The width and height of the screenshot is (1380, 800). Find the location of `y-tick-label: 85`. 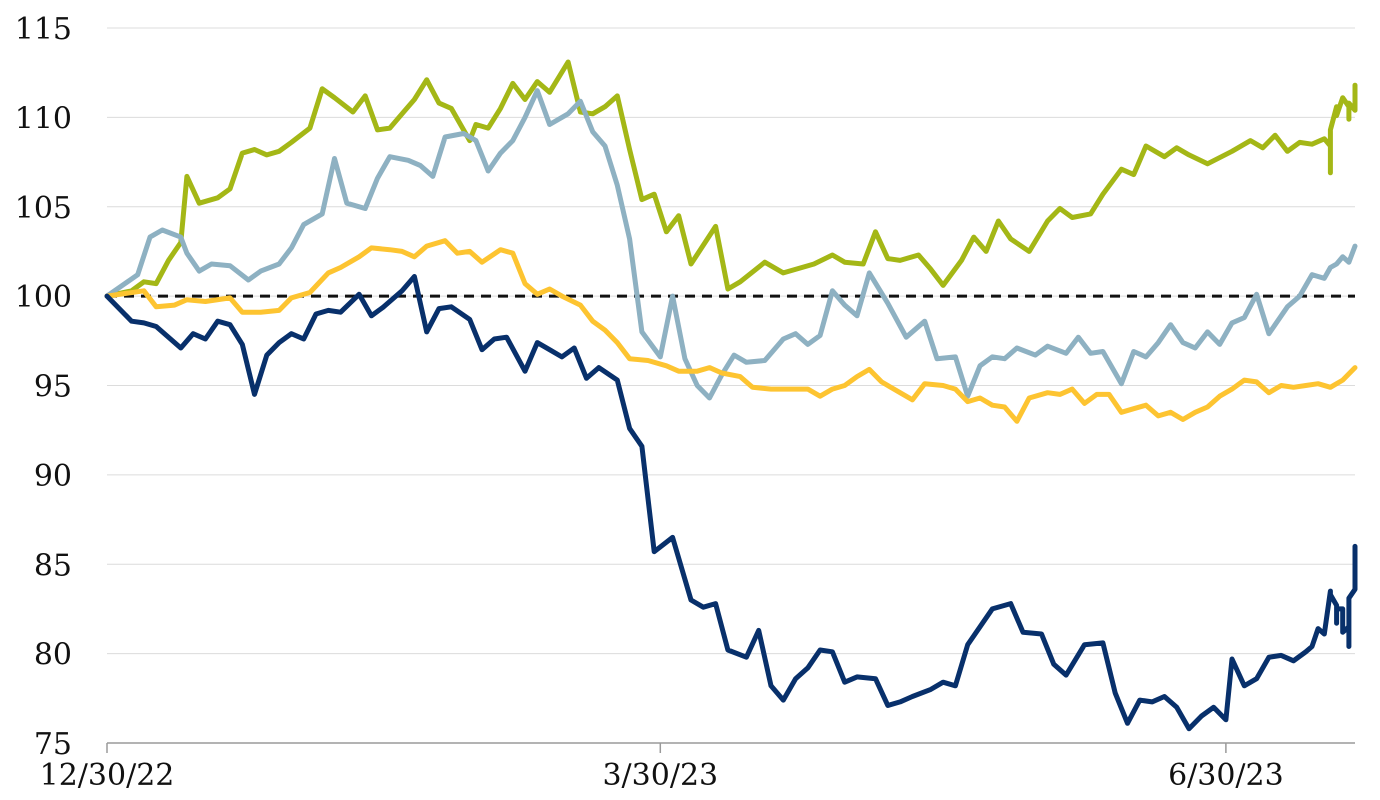

y-tick-label: 85 is located at coordinates (53, 565).